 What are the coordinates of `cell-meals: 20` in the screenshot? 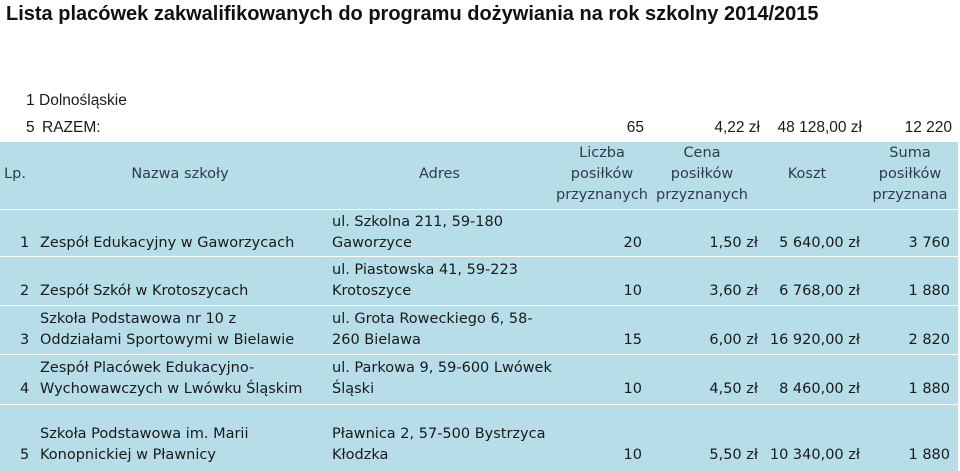 It's located at (632, 243).